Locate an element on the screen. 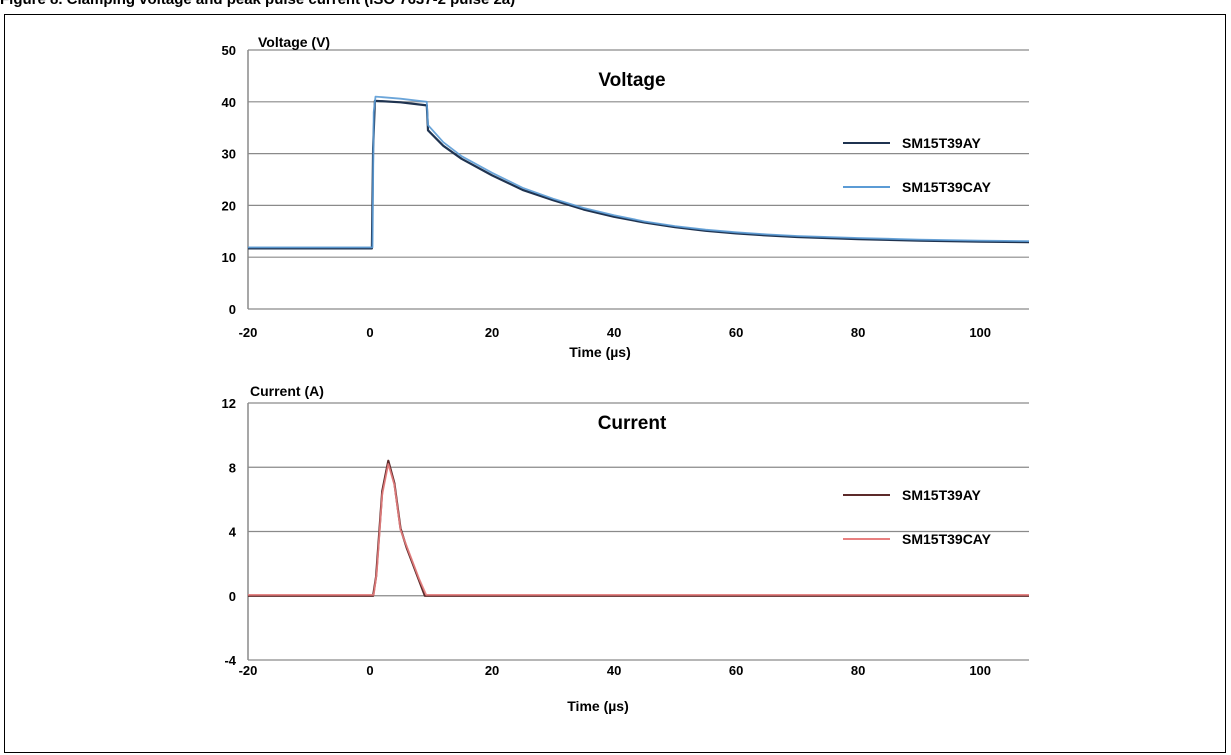  chart-title: Voltage is located at coordinates (631, 80).